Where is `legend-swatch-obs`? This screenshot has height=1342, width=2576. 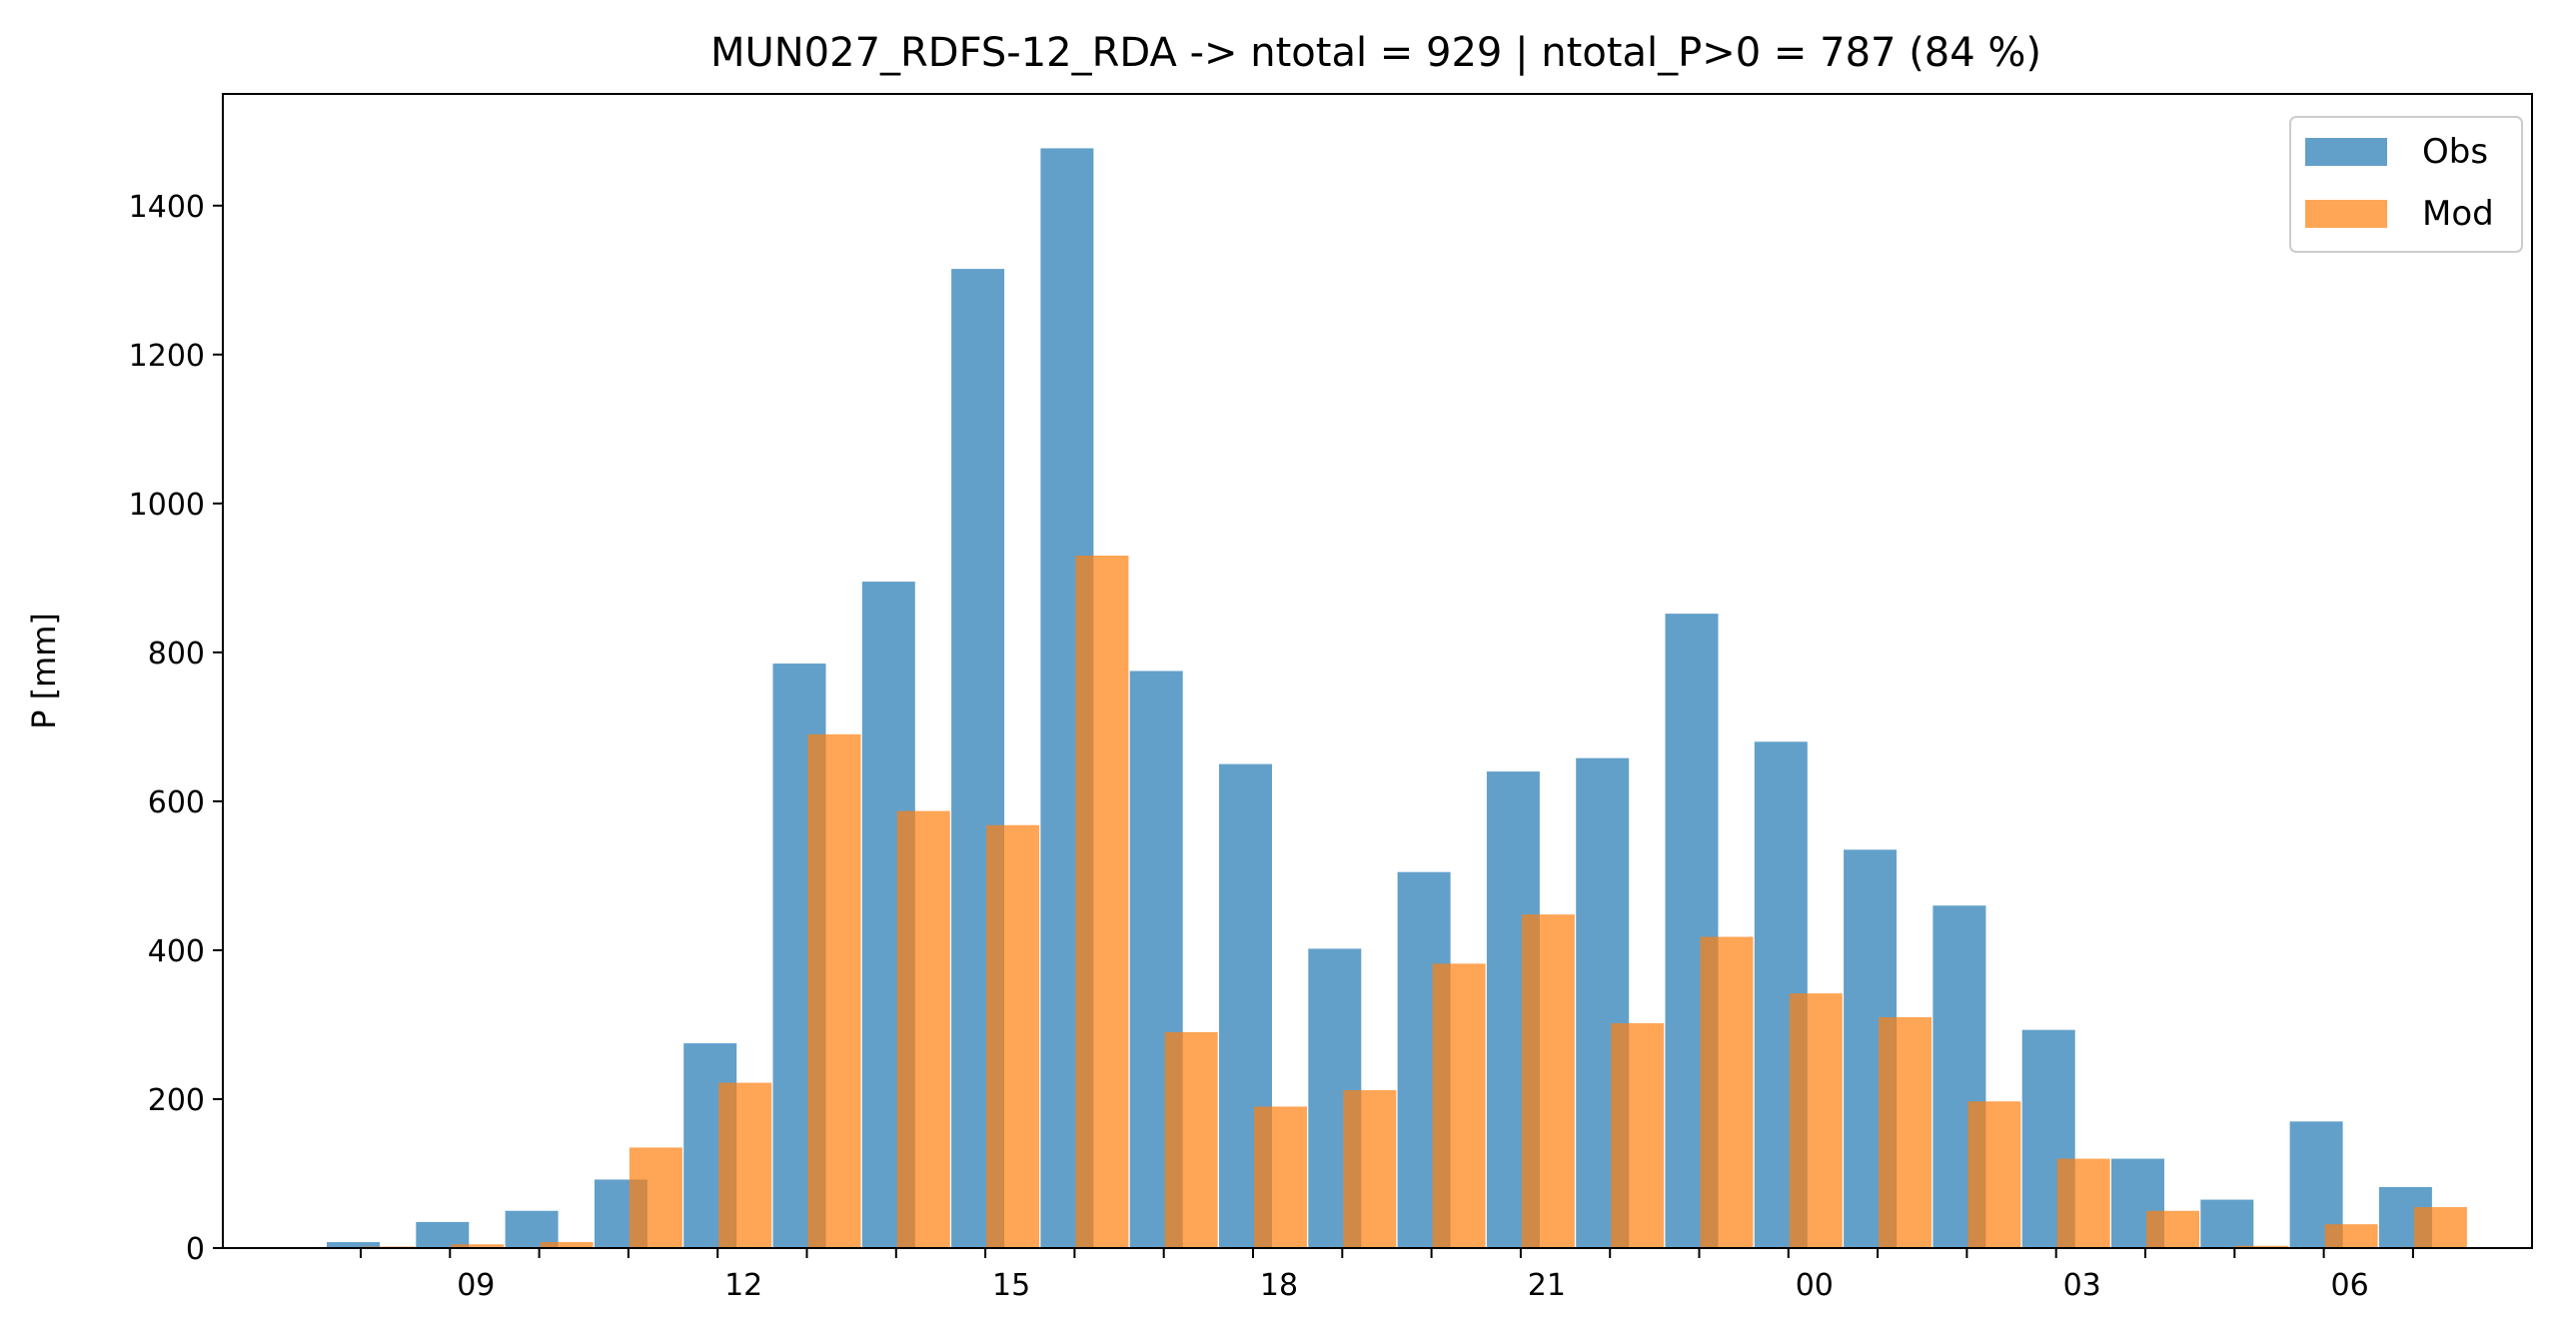 legend-swatch-obs is located at coordinates (2346, 152).